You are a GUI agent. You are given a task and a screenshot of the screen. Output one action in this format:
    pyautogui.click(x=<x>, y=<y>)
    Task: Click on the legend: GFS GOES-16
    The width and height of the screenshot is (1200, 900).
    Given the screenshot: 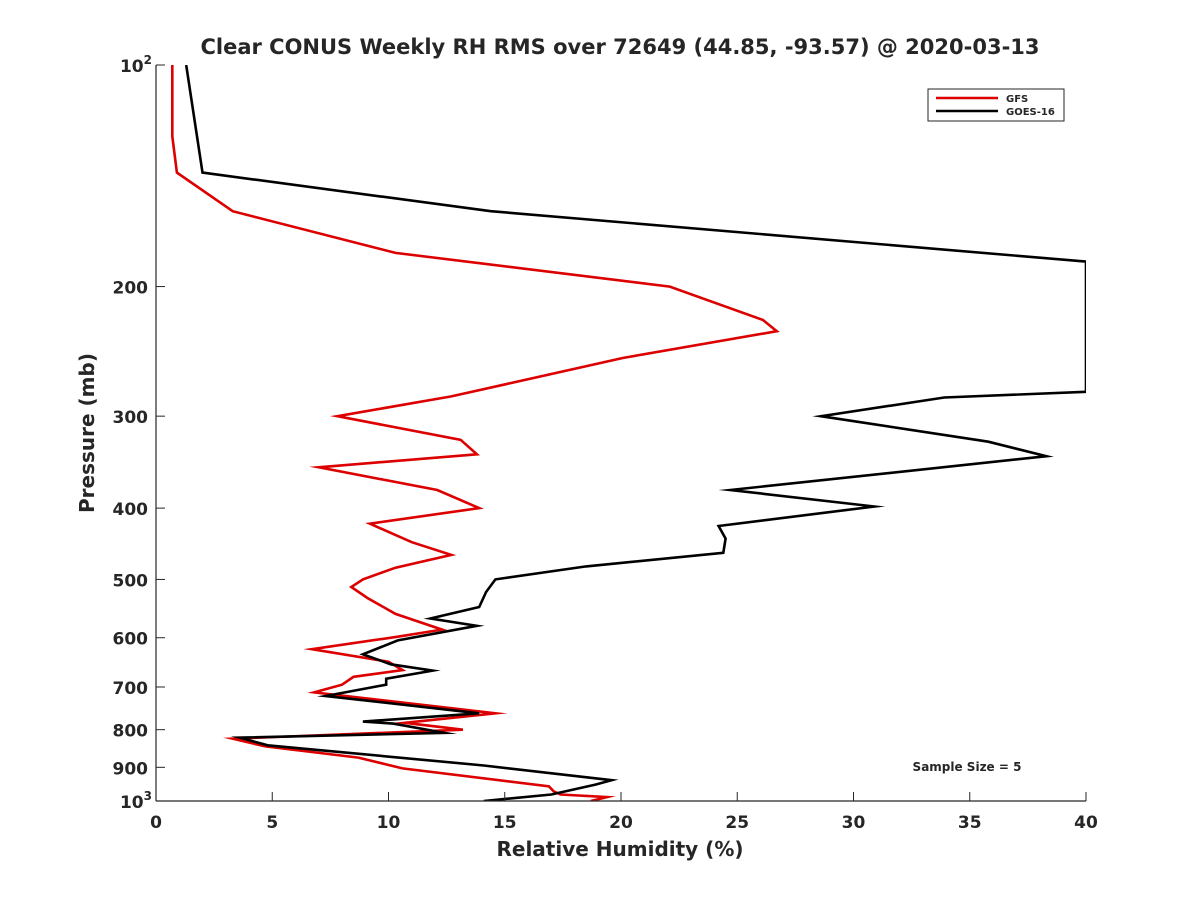 What is the action you would take?
    pyautogui.click(x=996, y=105)
    